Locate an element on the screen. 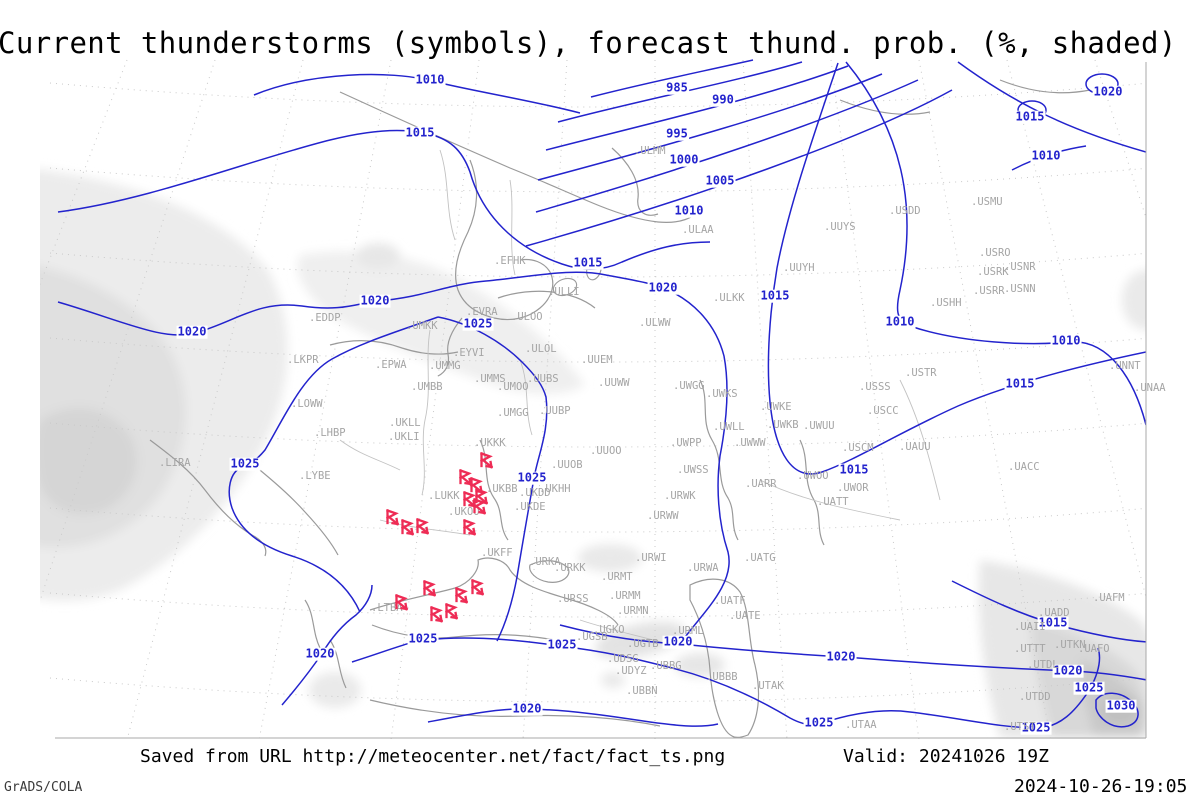  isobar-label: 995 is located at coordinates (677, 133).